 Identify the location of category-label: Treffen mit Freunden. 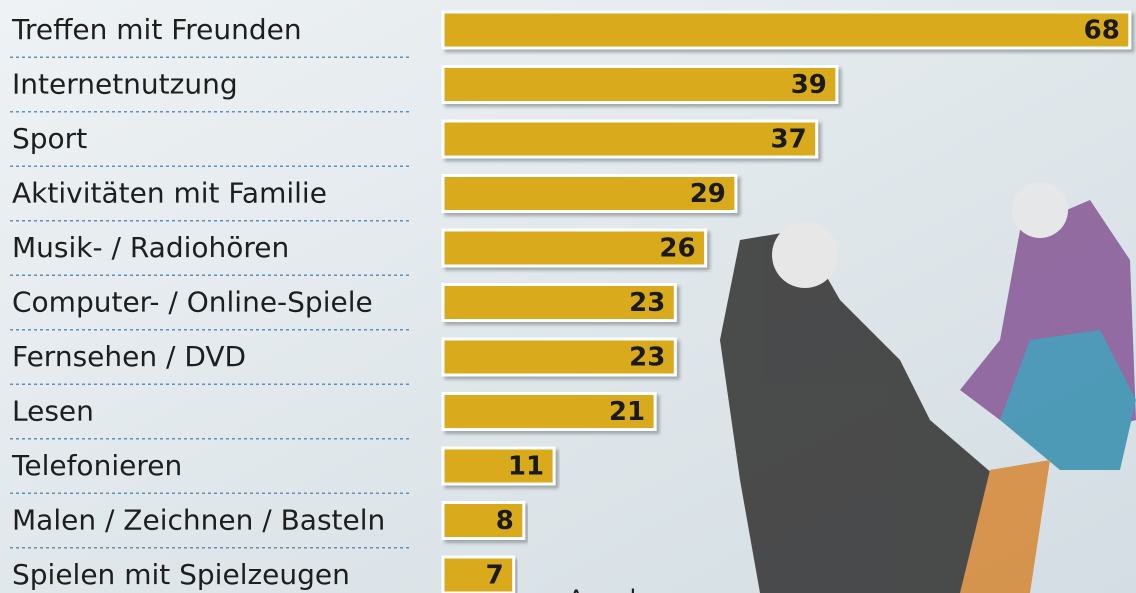
(156, 29).